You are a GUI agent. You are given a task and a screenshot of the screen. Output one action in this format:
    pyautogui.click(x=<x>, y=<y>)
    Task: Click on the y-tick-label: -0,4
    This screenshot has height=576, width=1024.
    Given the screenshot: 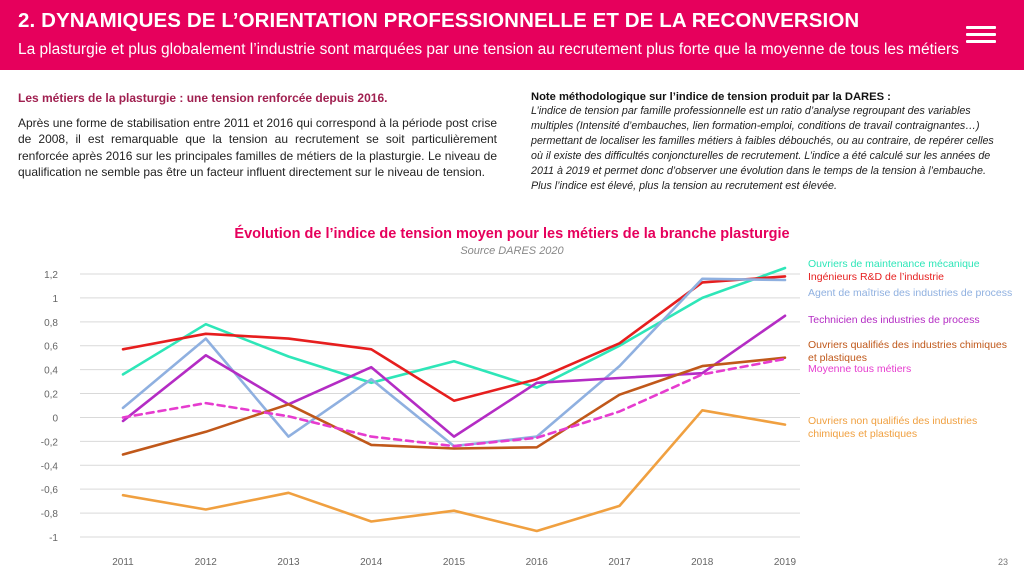 What is the action you would take?
    pyautogui.click(x=50, y=466)
    